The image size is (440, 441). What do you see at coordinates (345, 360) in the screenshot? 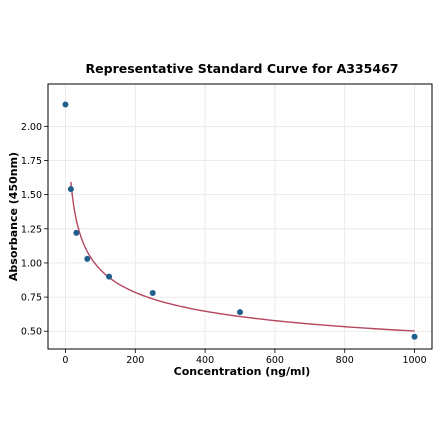
I see `x-tick-label: 800` at bounding box center [345, 360].